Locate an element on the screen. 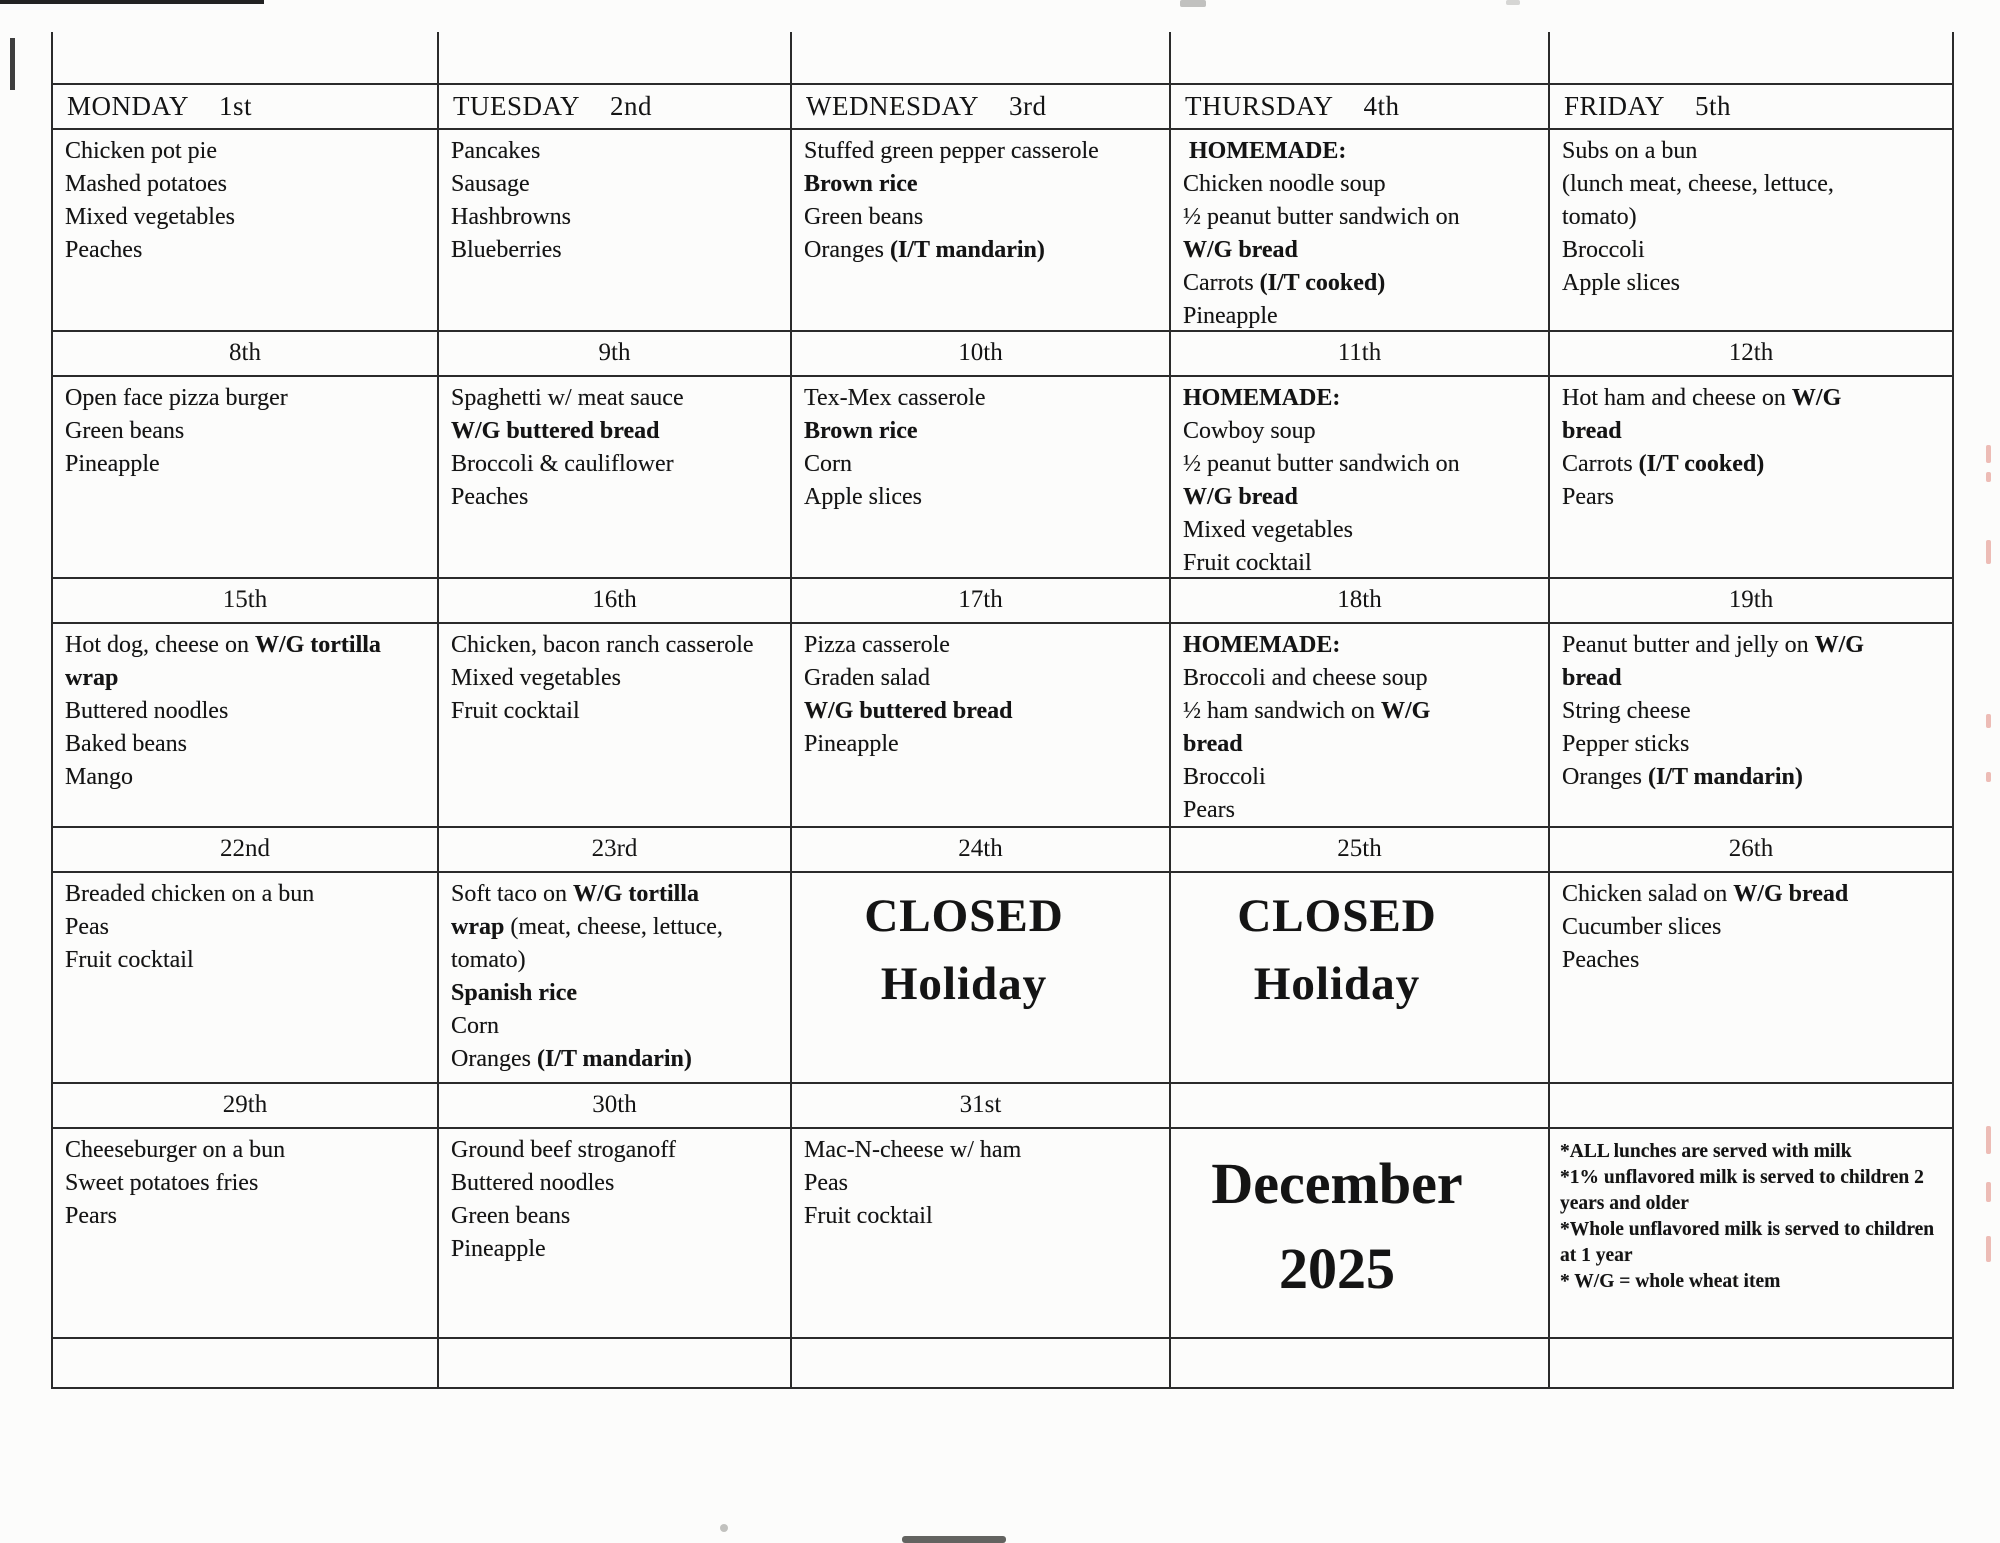 Image resolution: width=2000 pixels, height=1543 pixels. closed-dec-24: CLOSED Holiday is located at coordinates (981, 977).